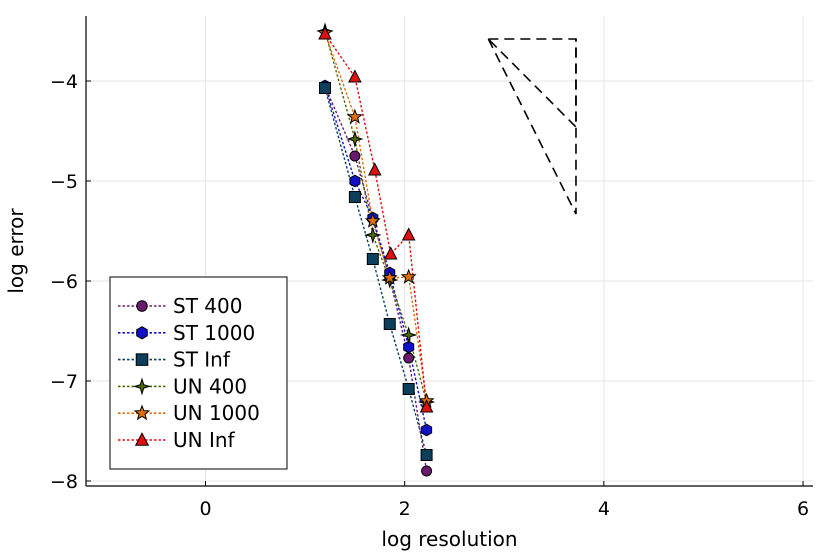  What do you see at coordinates (64, 282) in the screenshot?
I see `y-tick-label: −6` at bounding box center [64, 282].